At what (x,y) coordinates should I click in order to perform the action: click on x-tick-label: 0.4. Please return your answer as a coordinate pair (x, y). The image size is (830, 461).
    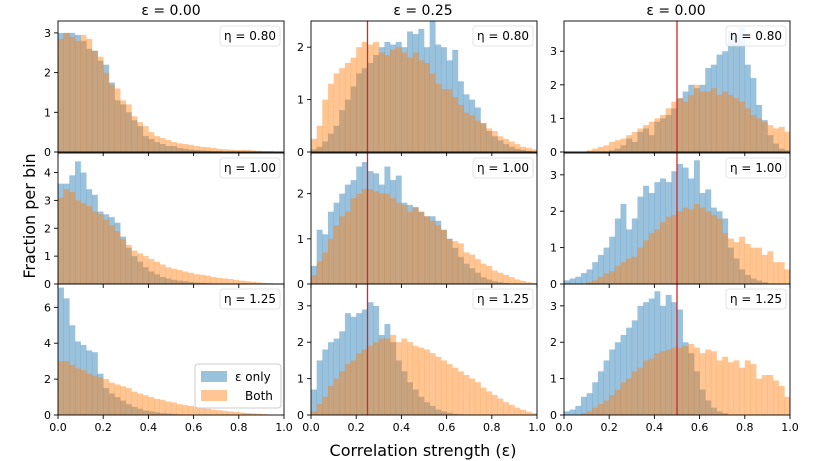
    Looking at the image, I should click on (149, 427).